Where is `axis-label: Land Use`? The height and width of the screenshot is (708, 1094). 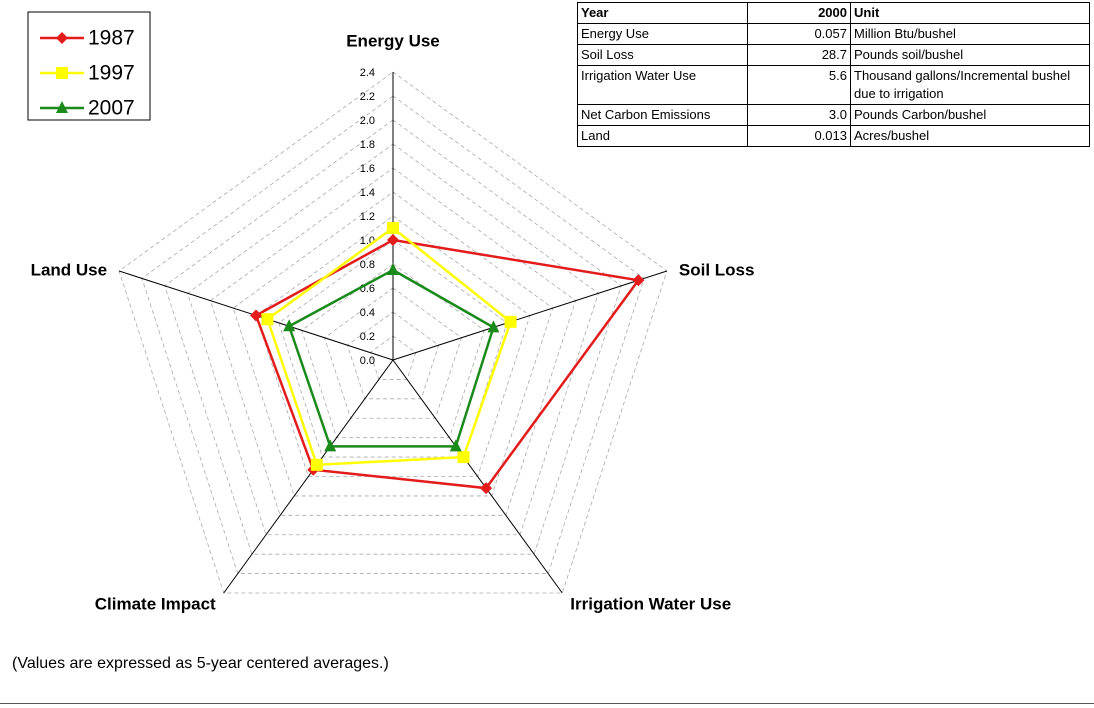 axis-label: Land Use is located at coordinates (69, 269).